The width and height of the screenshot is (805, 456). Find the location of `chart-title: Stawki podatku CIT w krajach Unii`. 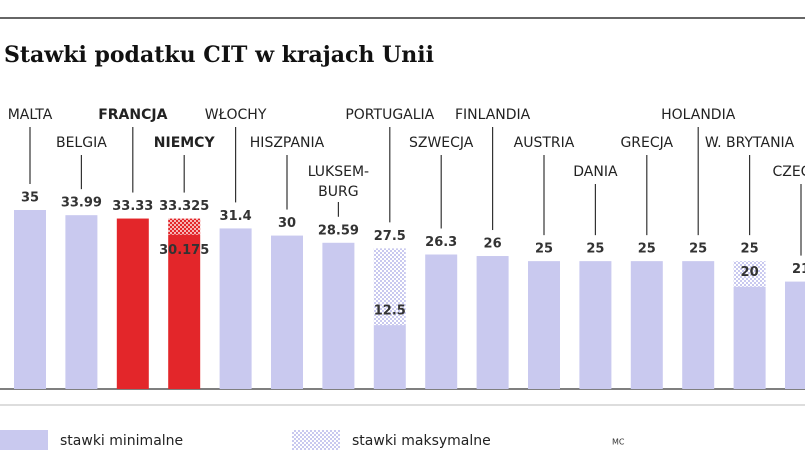

chart-title: Stawki podatku CIT w krajach Unii is located at coordinates (219, 55).